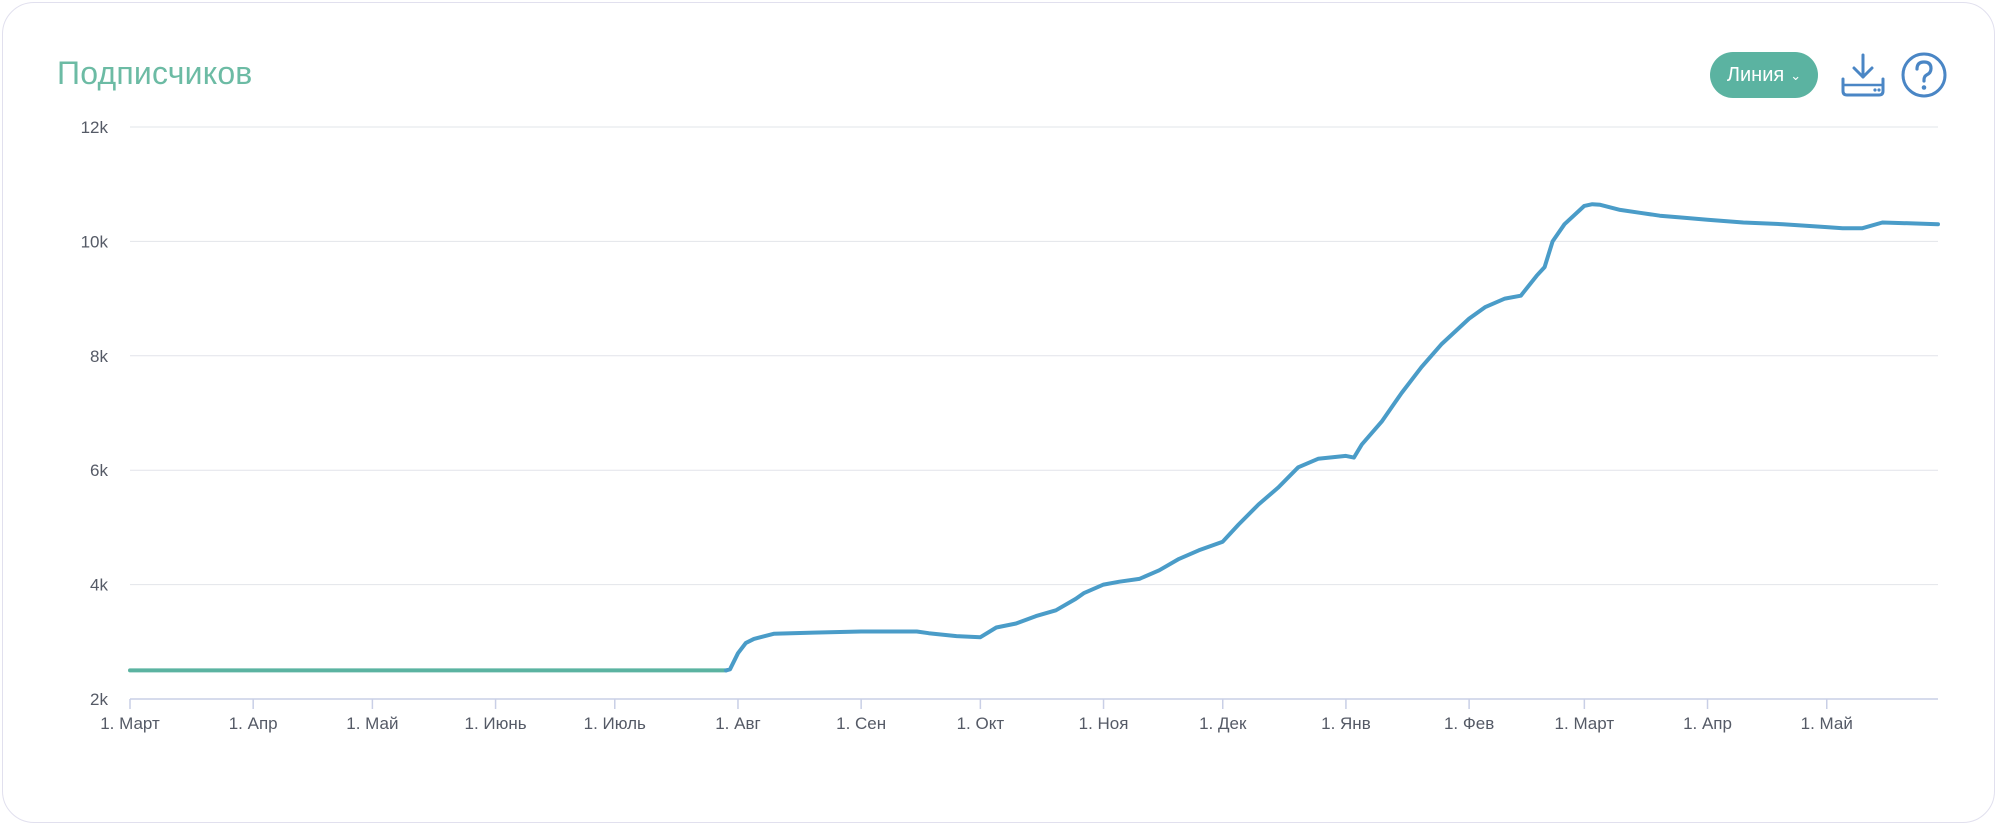 This screenshot has width=1999, height=827. I want to click on y-tick-label: 6k, so click(99, 470).